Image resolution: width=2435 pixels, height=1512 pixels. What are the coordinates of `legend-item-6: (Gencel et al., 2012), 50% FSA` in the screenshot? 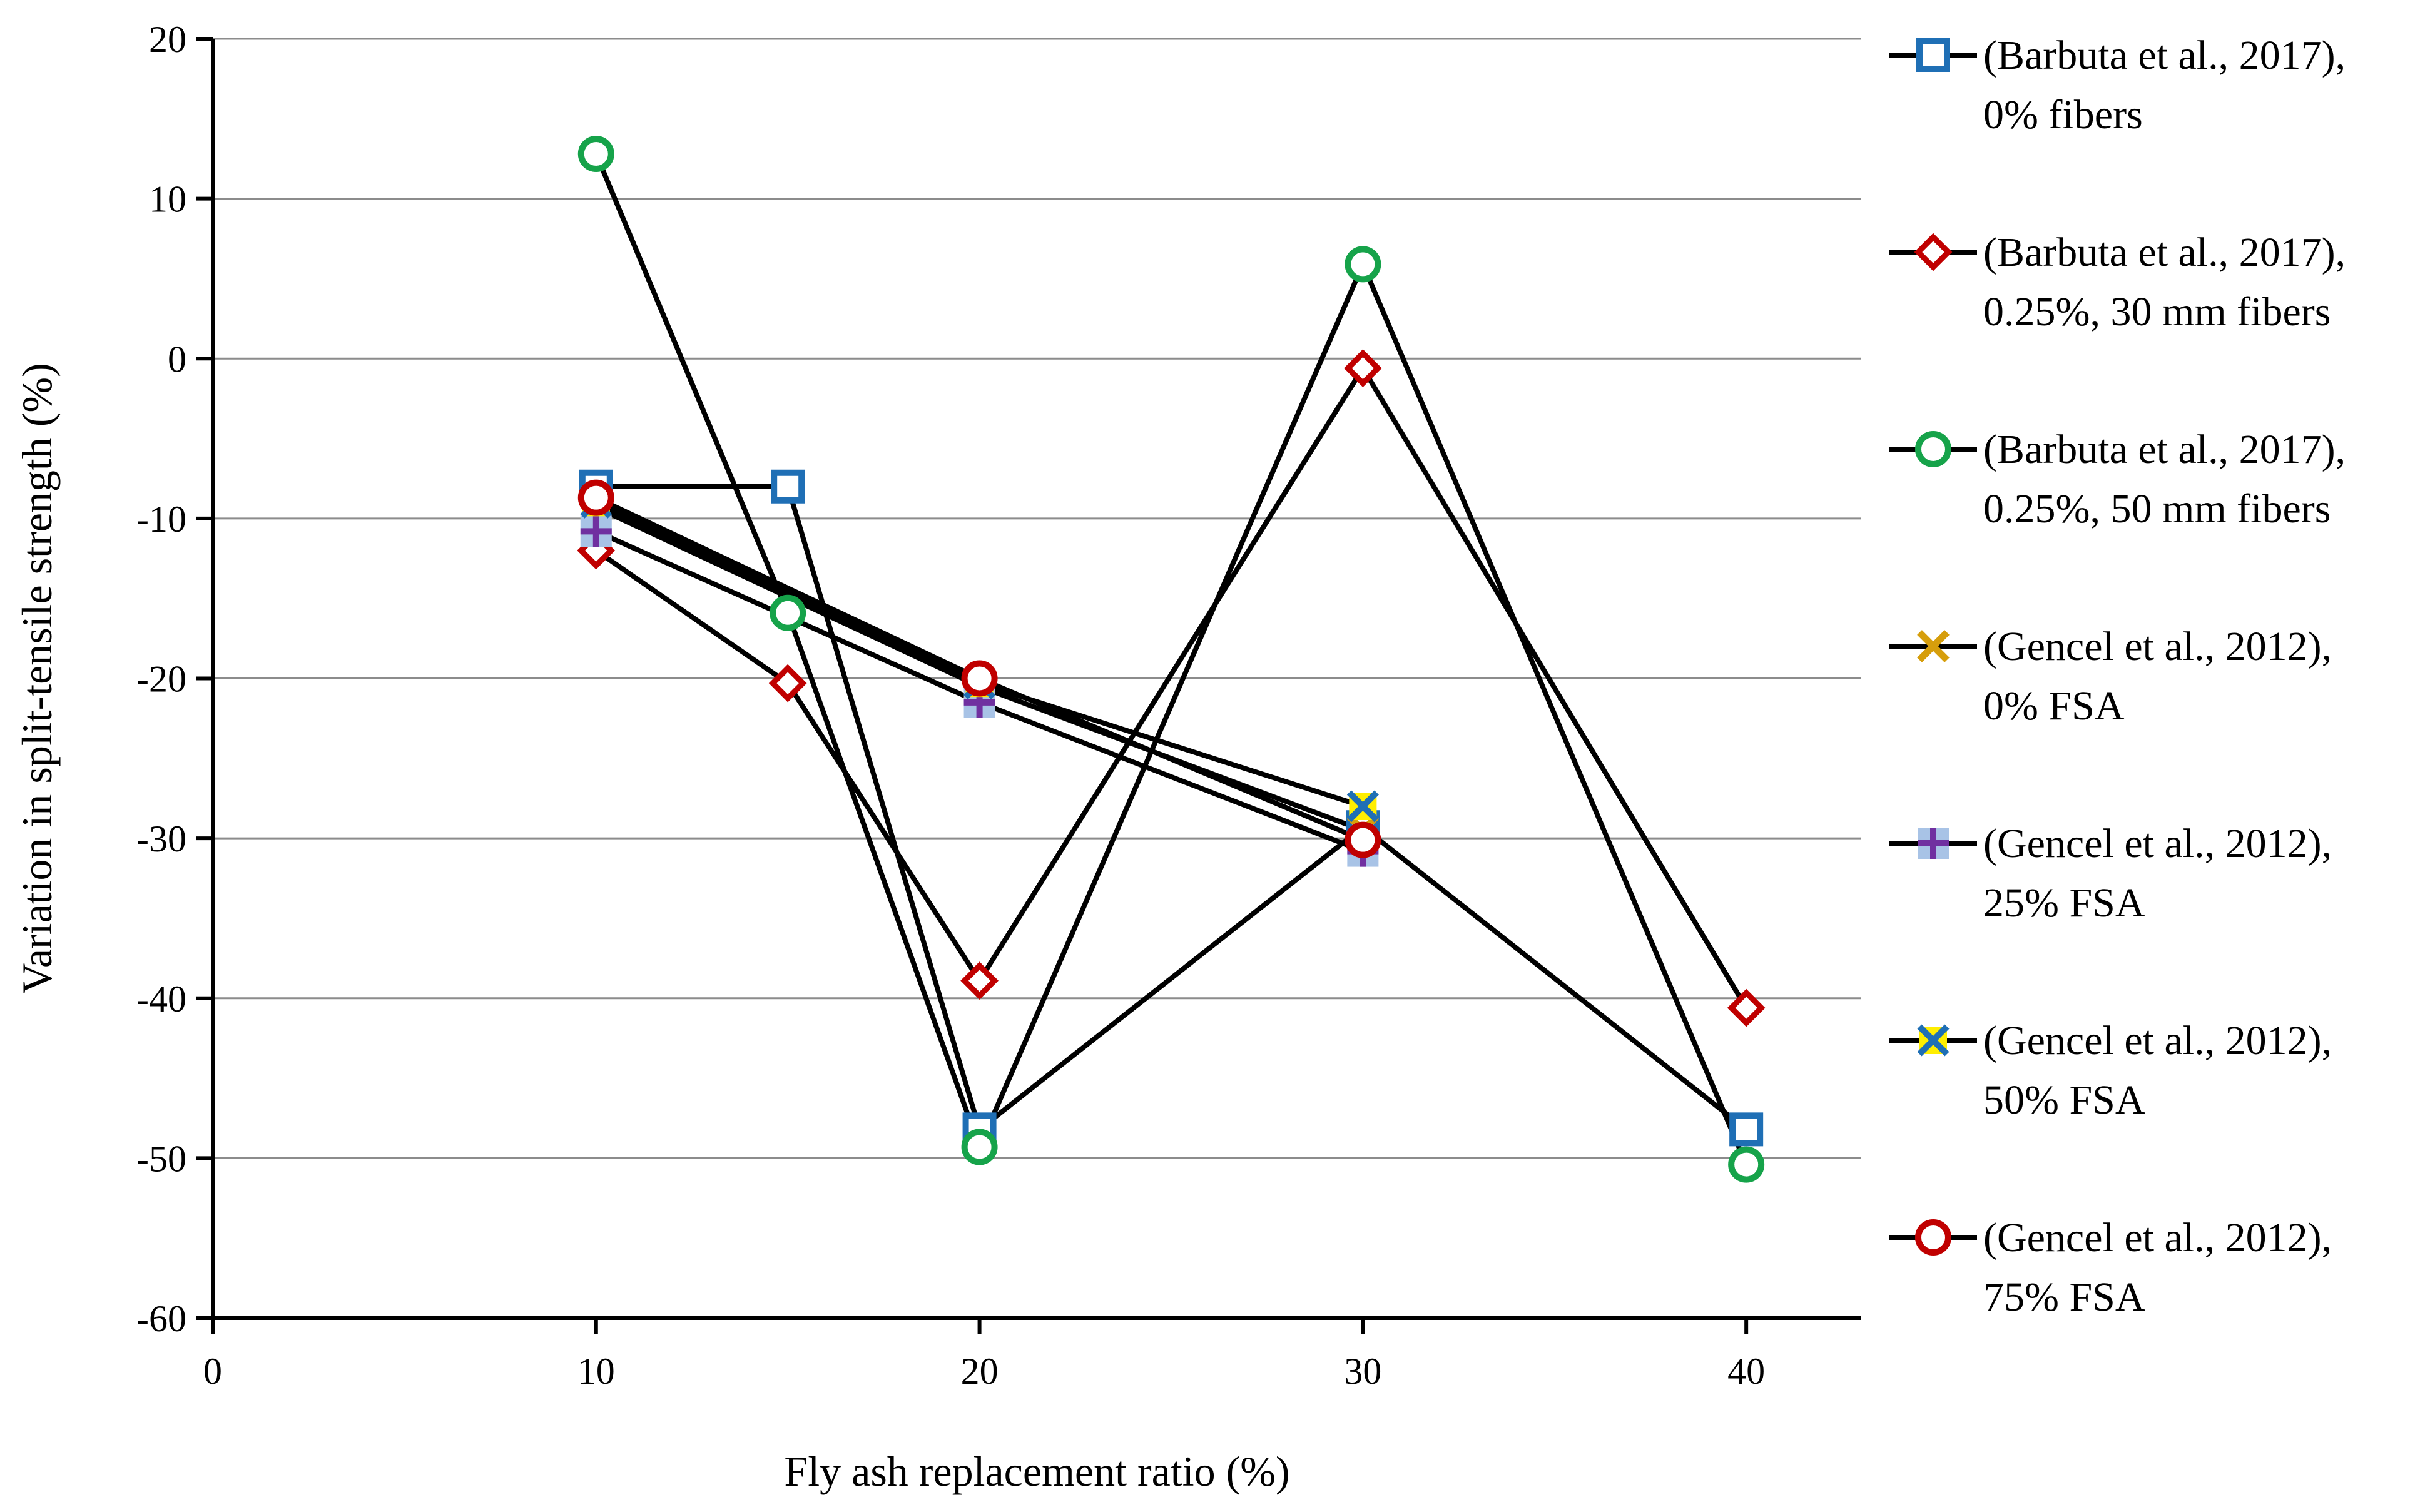 It's located at (2110, 1070).